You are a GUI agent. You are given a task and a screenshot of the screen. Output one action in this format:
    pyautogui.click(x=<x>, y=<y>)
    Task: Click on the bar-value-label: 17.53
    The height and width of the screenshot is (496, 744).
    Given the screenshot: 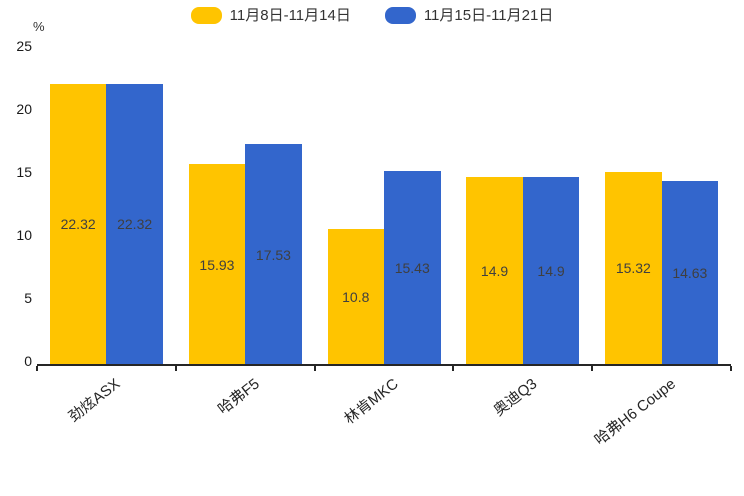 What is the action you would take?
    pyautogui.click(x=273, y=254)
    